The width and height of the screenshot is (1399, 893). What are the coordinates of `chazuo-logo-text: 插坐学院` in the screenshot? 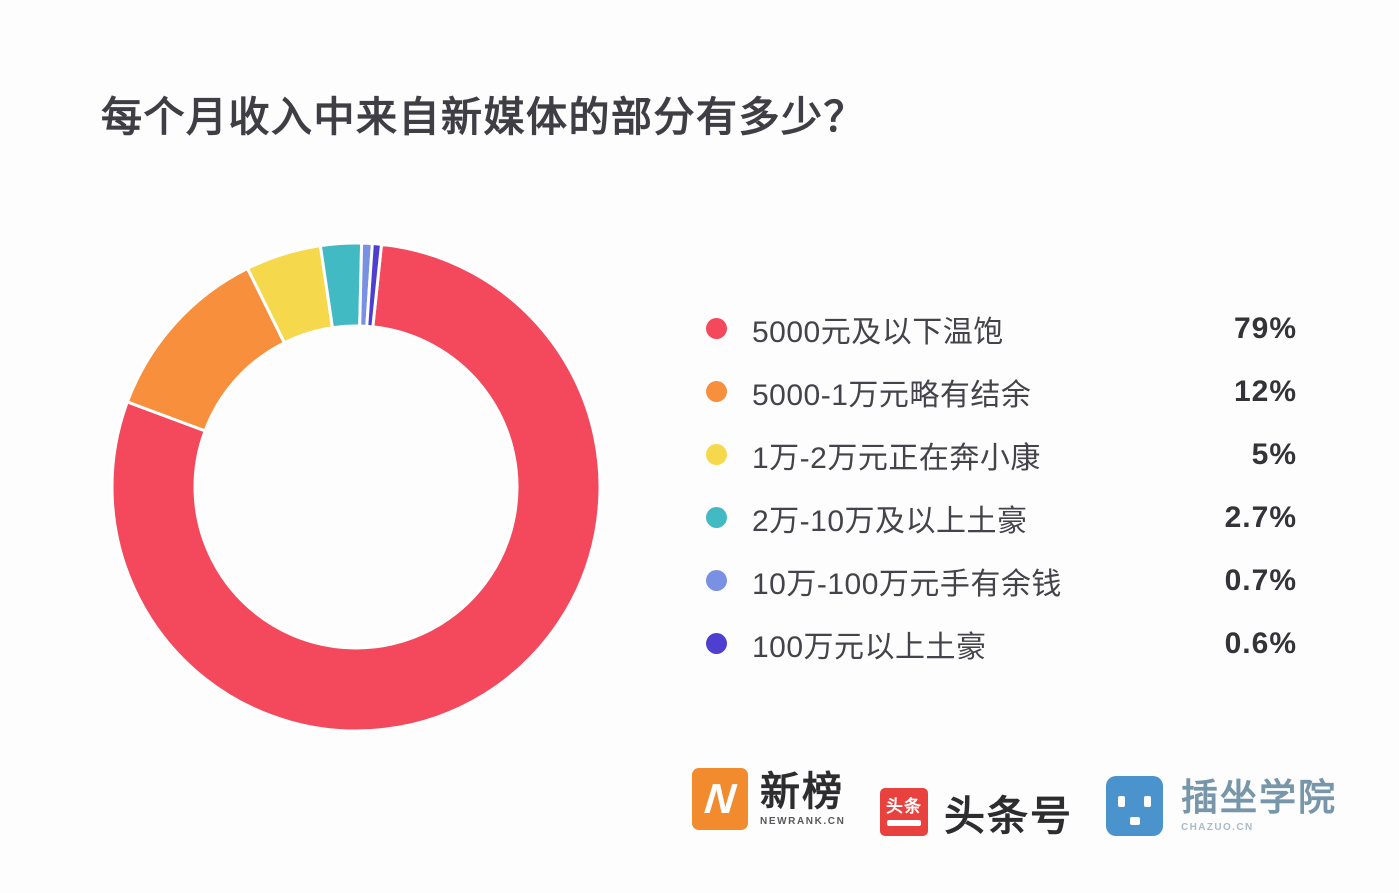 It's located at (1259, 798).